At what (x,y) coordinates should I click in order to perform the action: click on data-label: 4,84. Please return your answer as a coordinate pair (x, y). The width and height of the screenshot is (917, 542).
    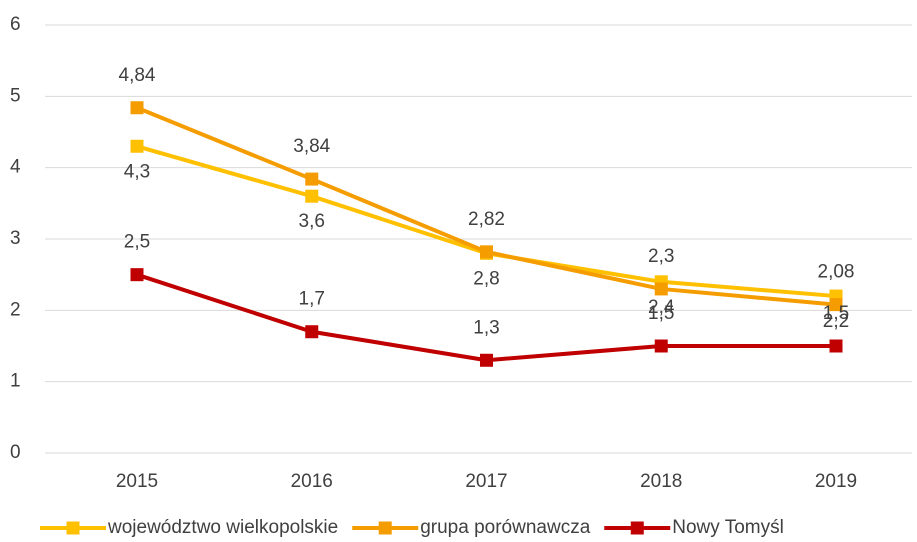
    Looking at the image, I should click on (137, 75).